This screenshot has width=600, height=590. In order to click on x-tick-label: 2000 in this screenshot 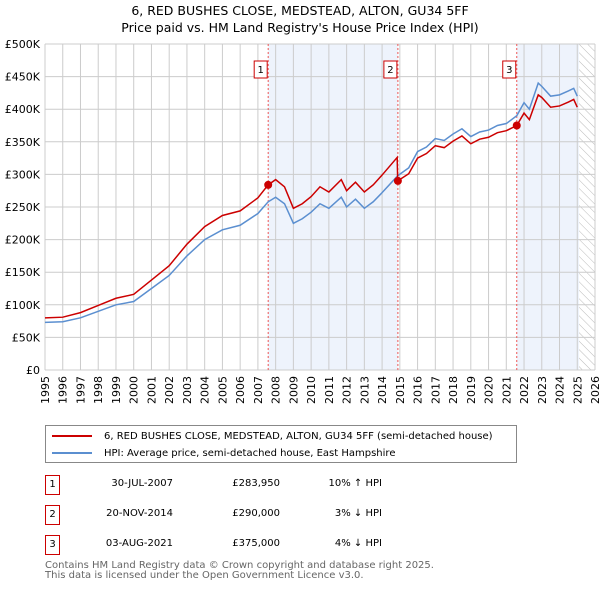, I will do `click(134, 390)`.